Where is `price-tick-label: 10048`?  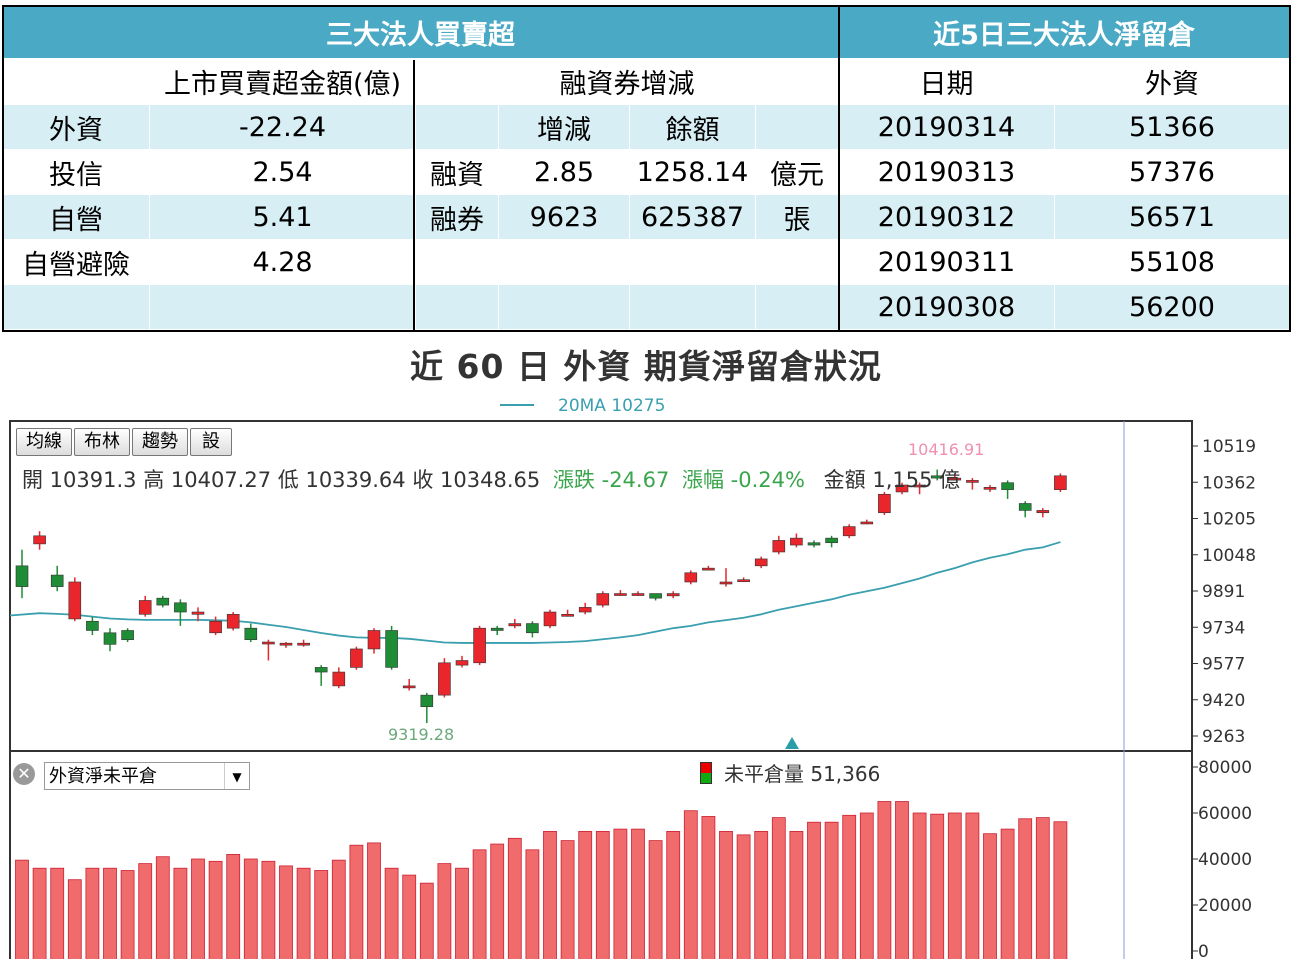
price-tick-label: 10048 is located at coordinates (1229, 556).